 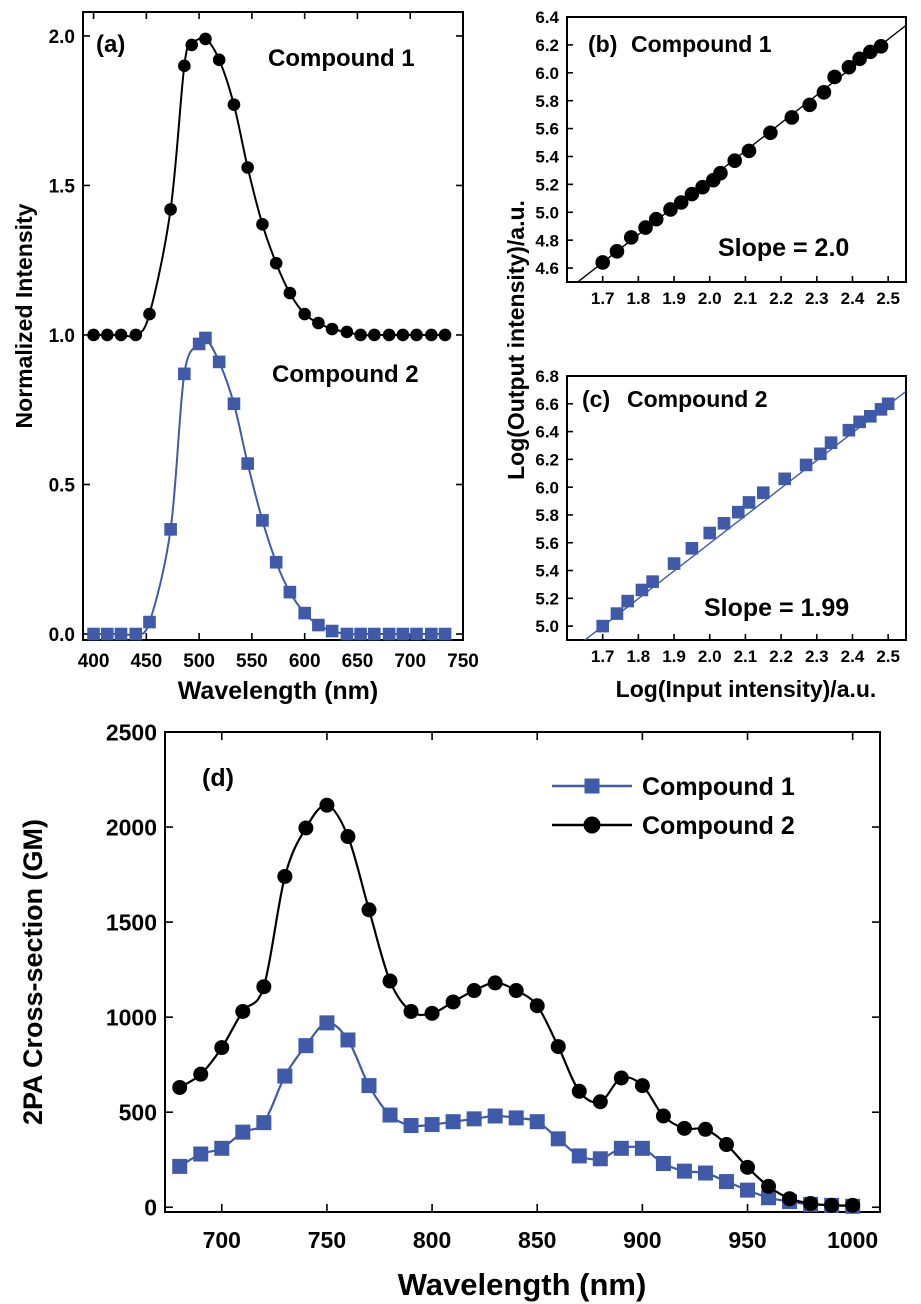 I want to click on x-tick-label: 450, so click(x=146, y=661).